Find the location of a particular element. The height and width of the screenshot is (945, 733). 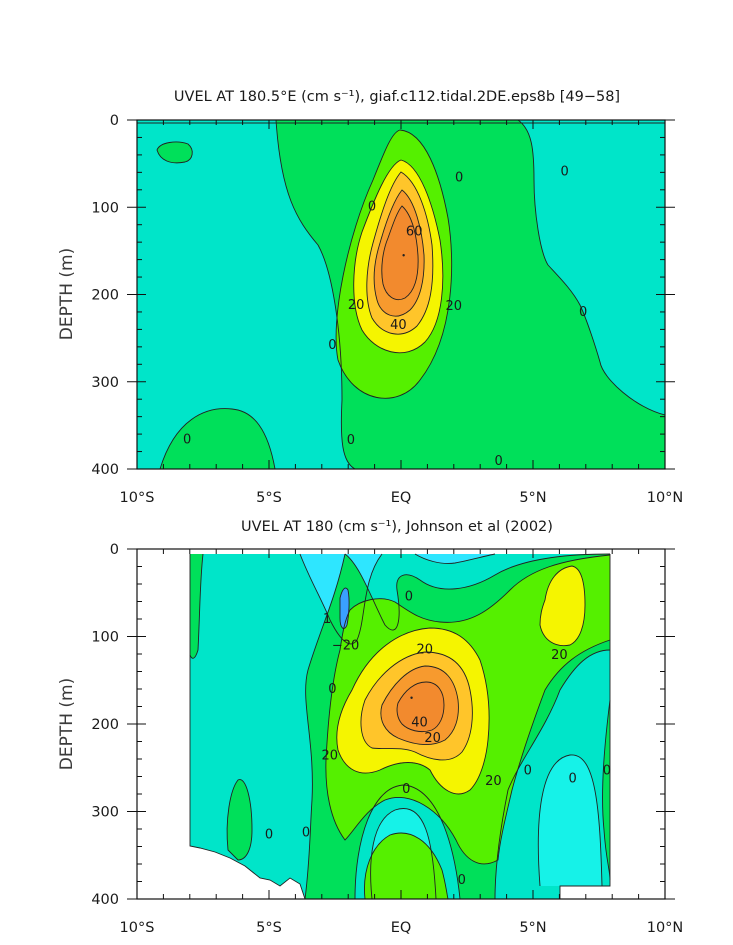

fill-region-20-30-b-island is located at coordinates (562, 606).